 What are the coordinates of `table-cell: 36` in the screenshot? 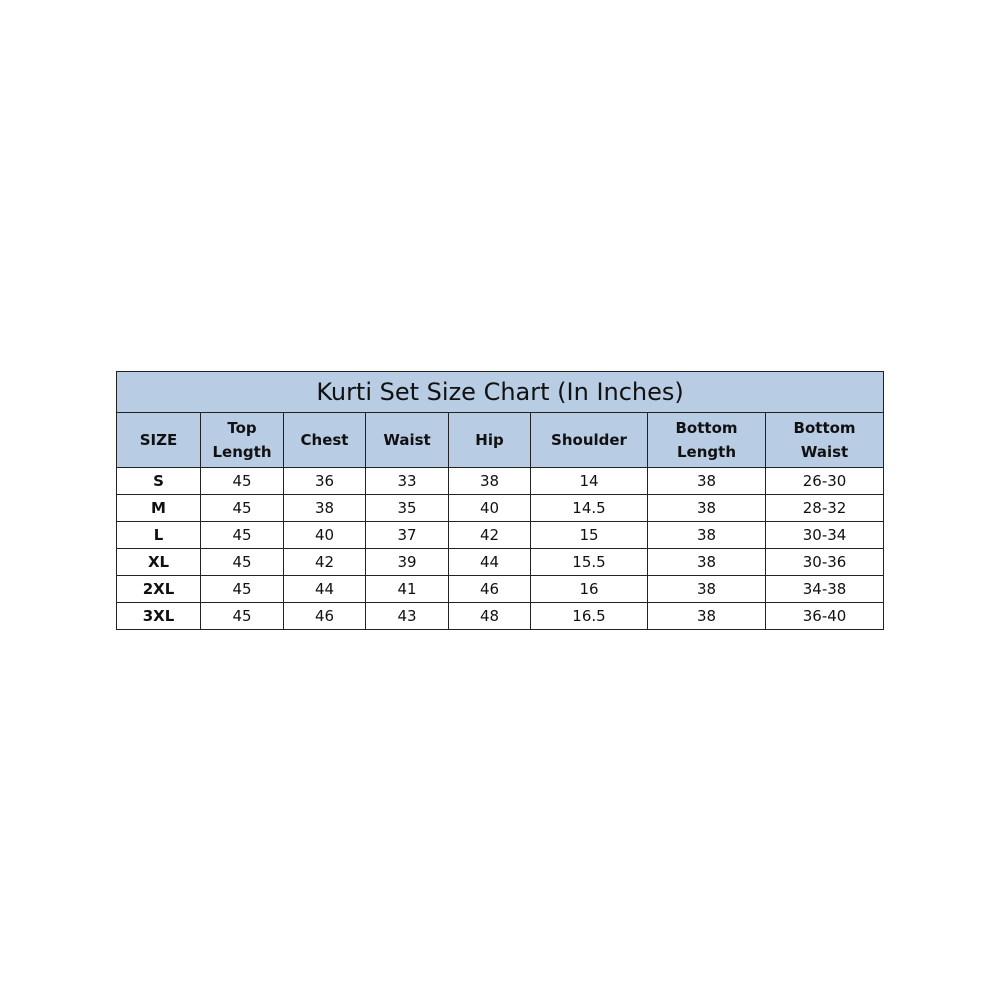 It's located at (324, 481).